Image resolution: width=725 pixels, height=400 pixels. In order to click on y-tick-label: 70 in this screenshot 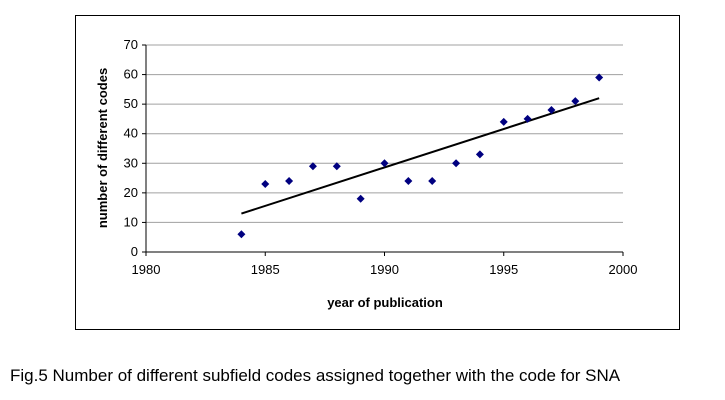, I will do `click(131, 44)`.